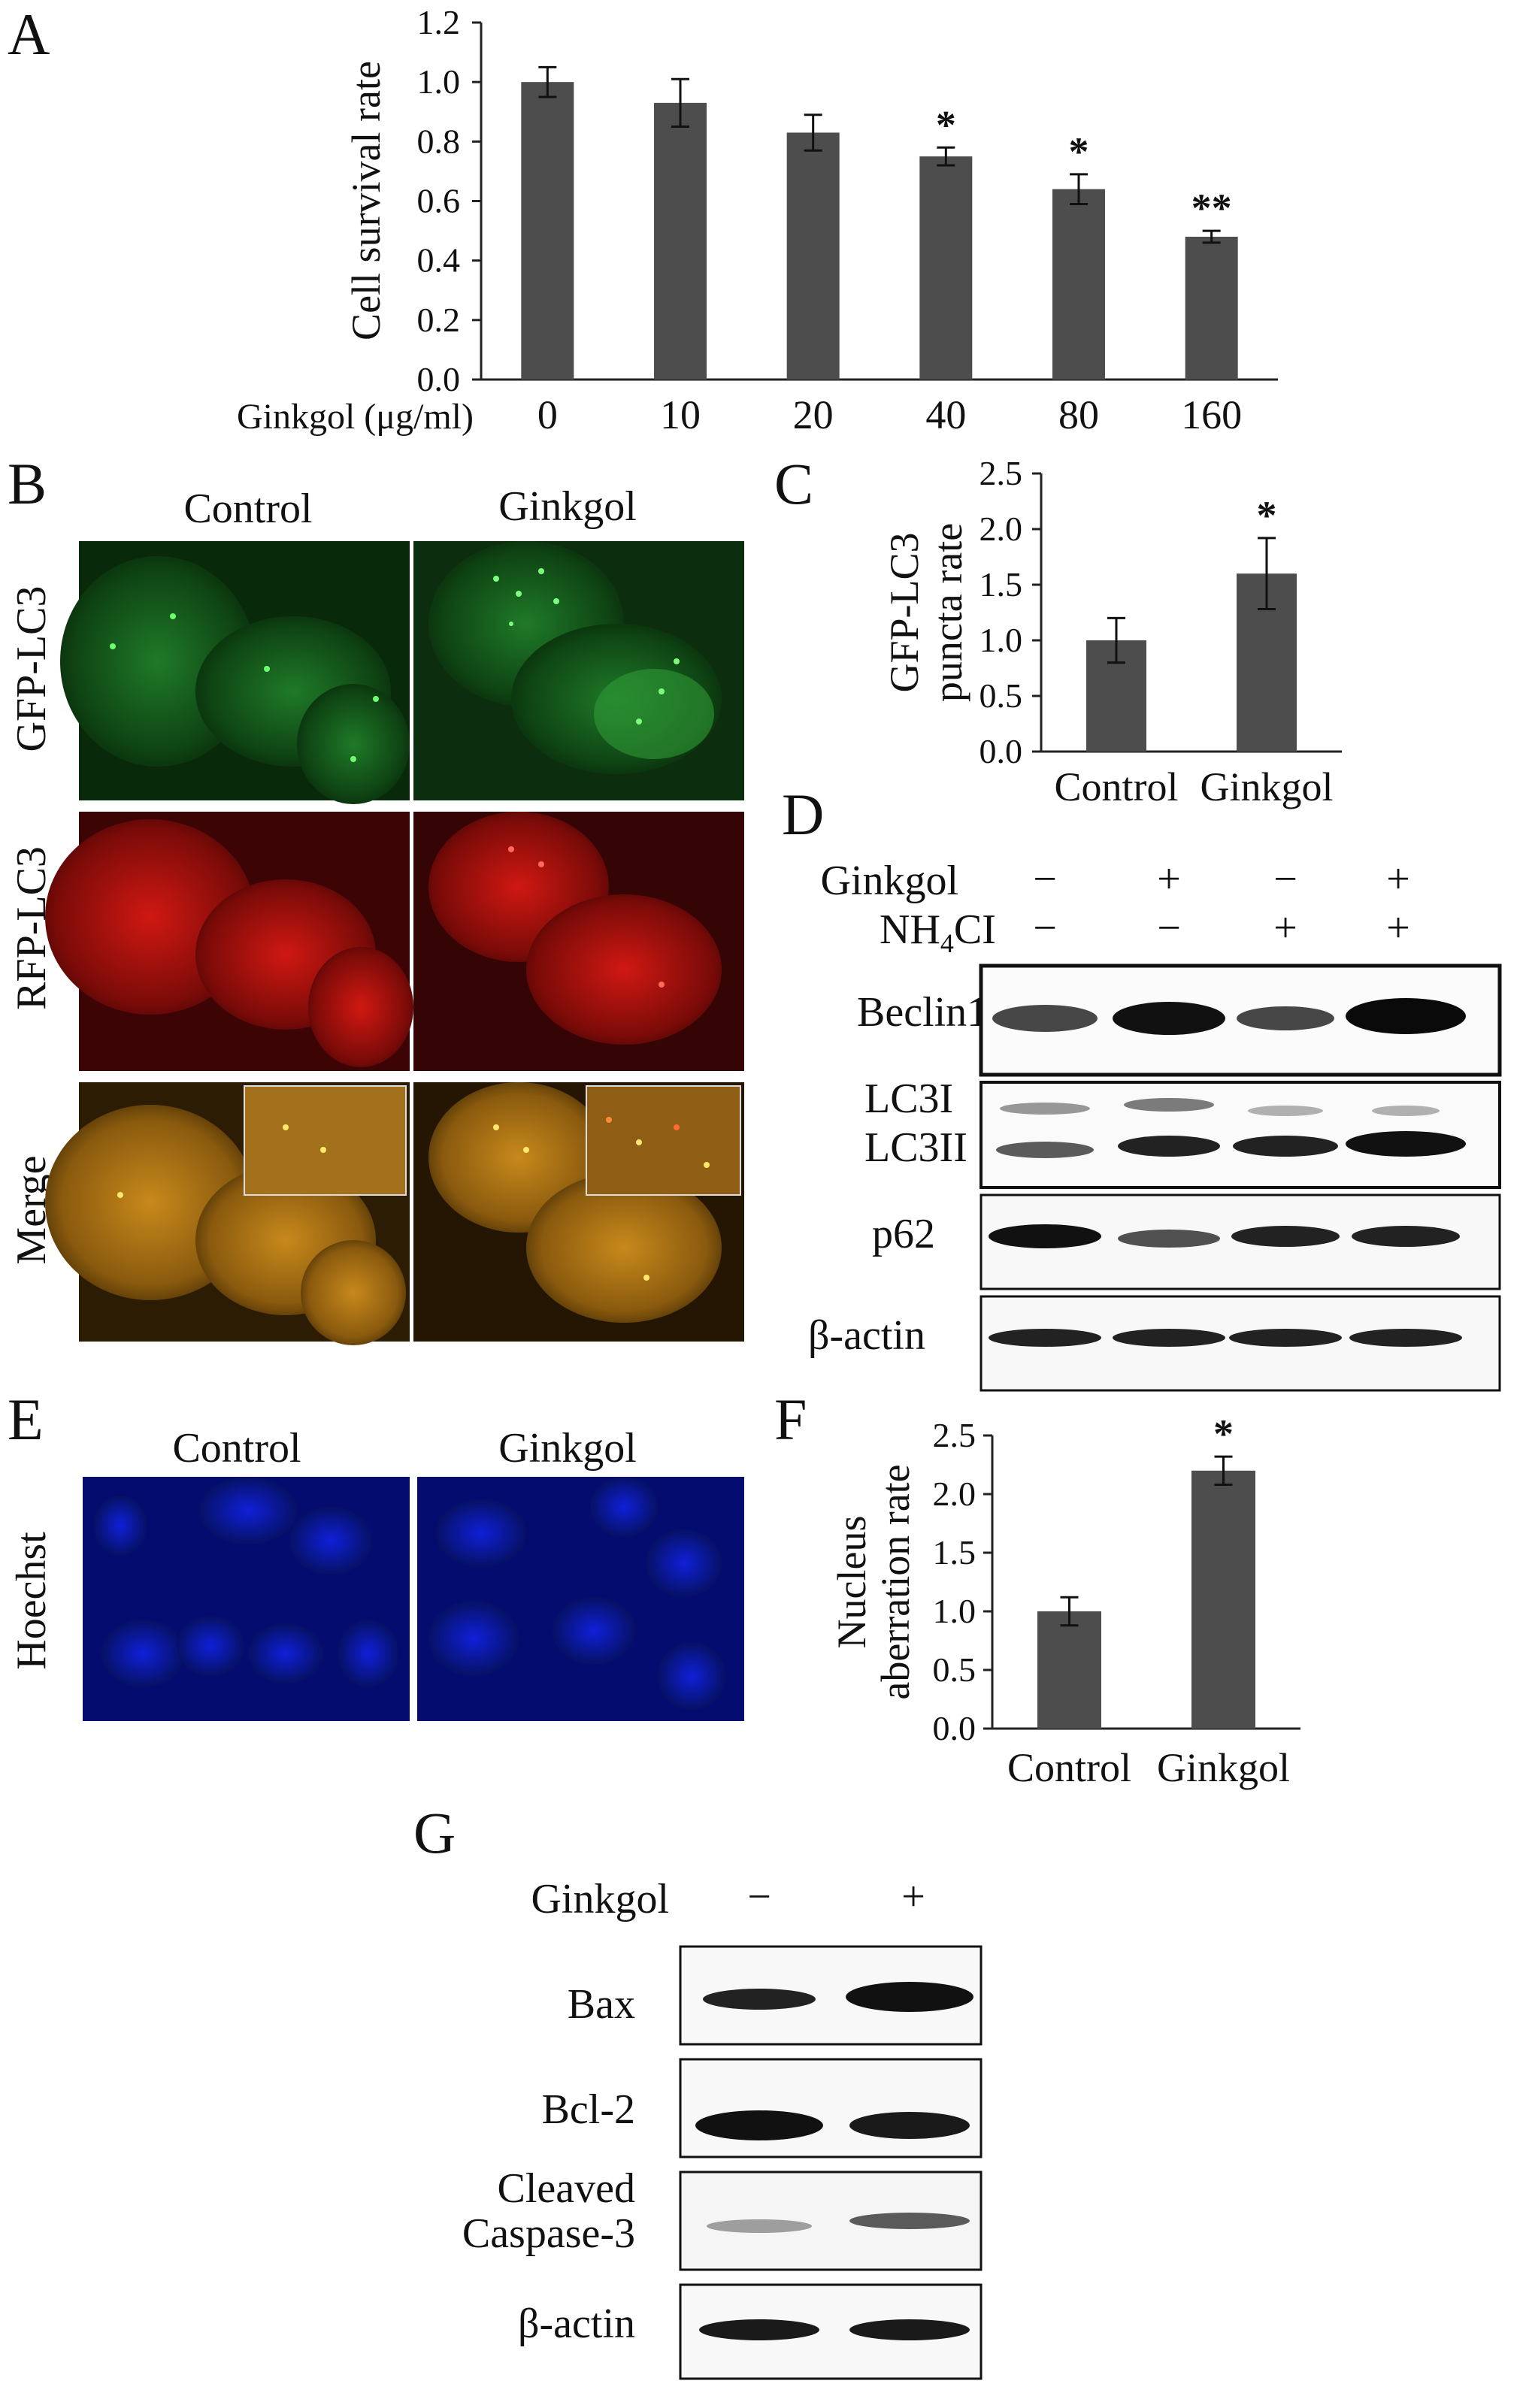 The height and width of the screenshot is (2408, 1526). Describe the element at coordinates (1001, 695) in the screenshot. I see `chart-c-ytick-label: 0.5` at that location.